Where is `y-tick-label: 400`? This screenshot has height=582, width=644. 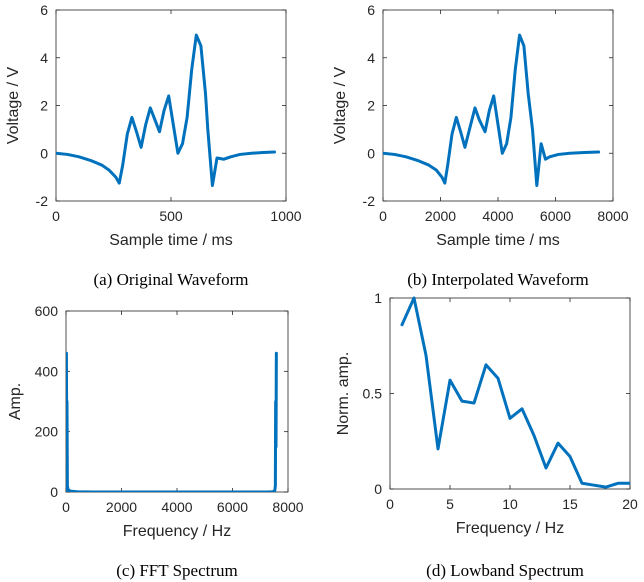 y-tick-label: 400 is located at coordinates (47, 371).